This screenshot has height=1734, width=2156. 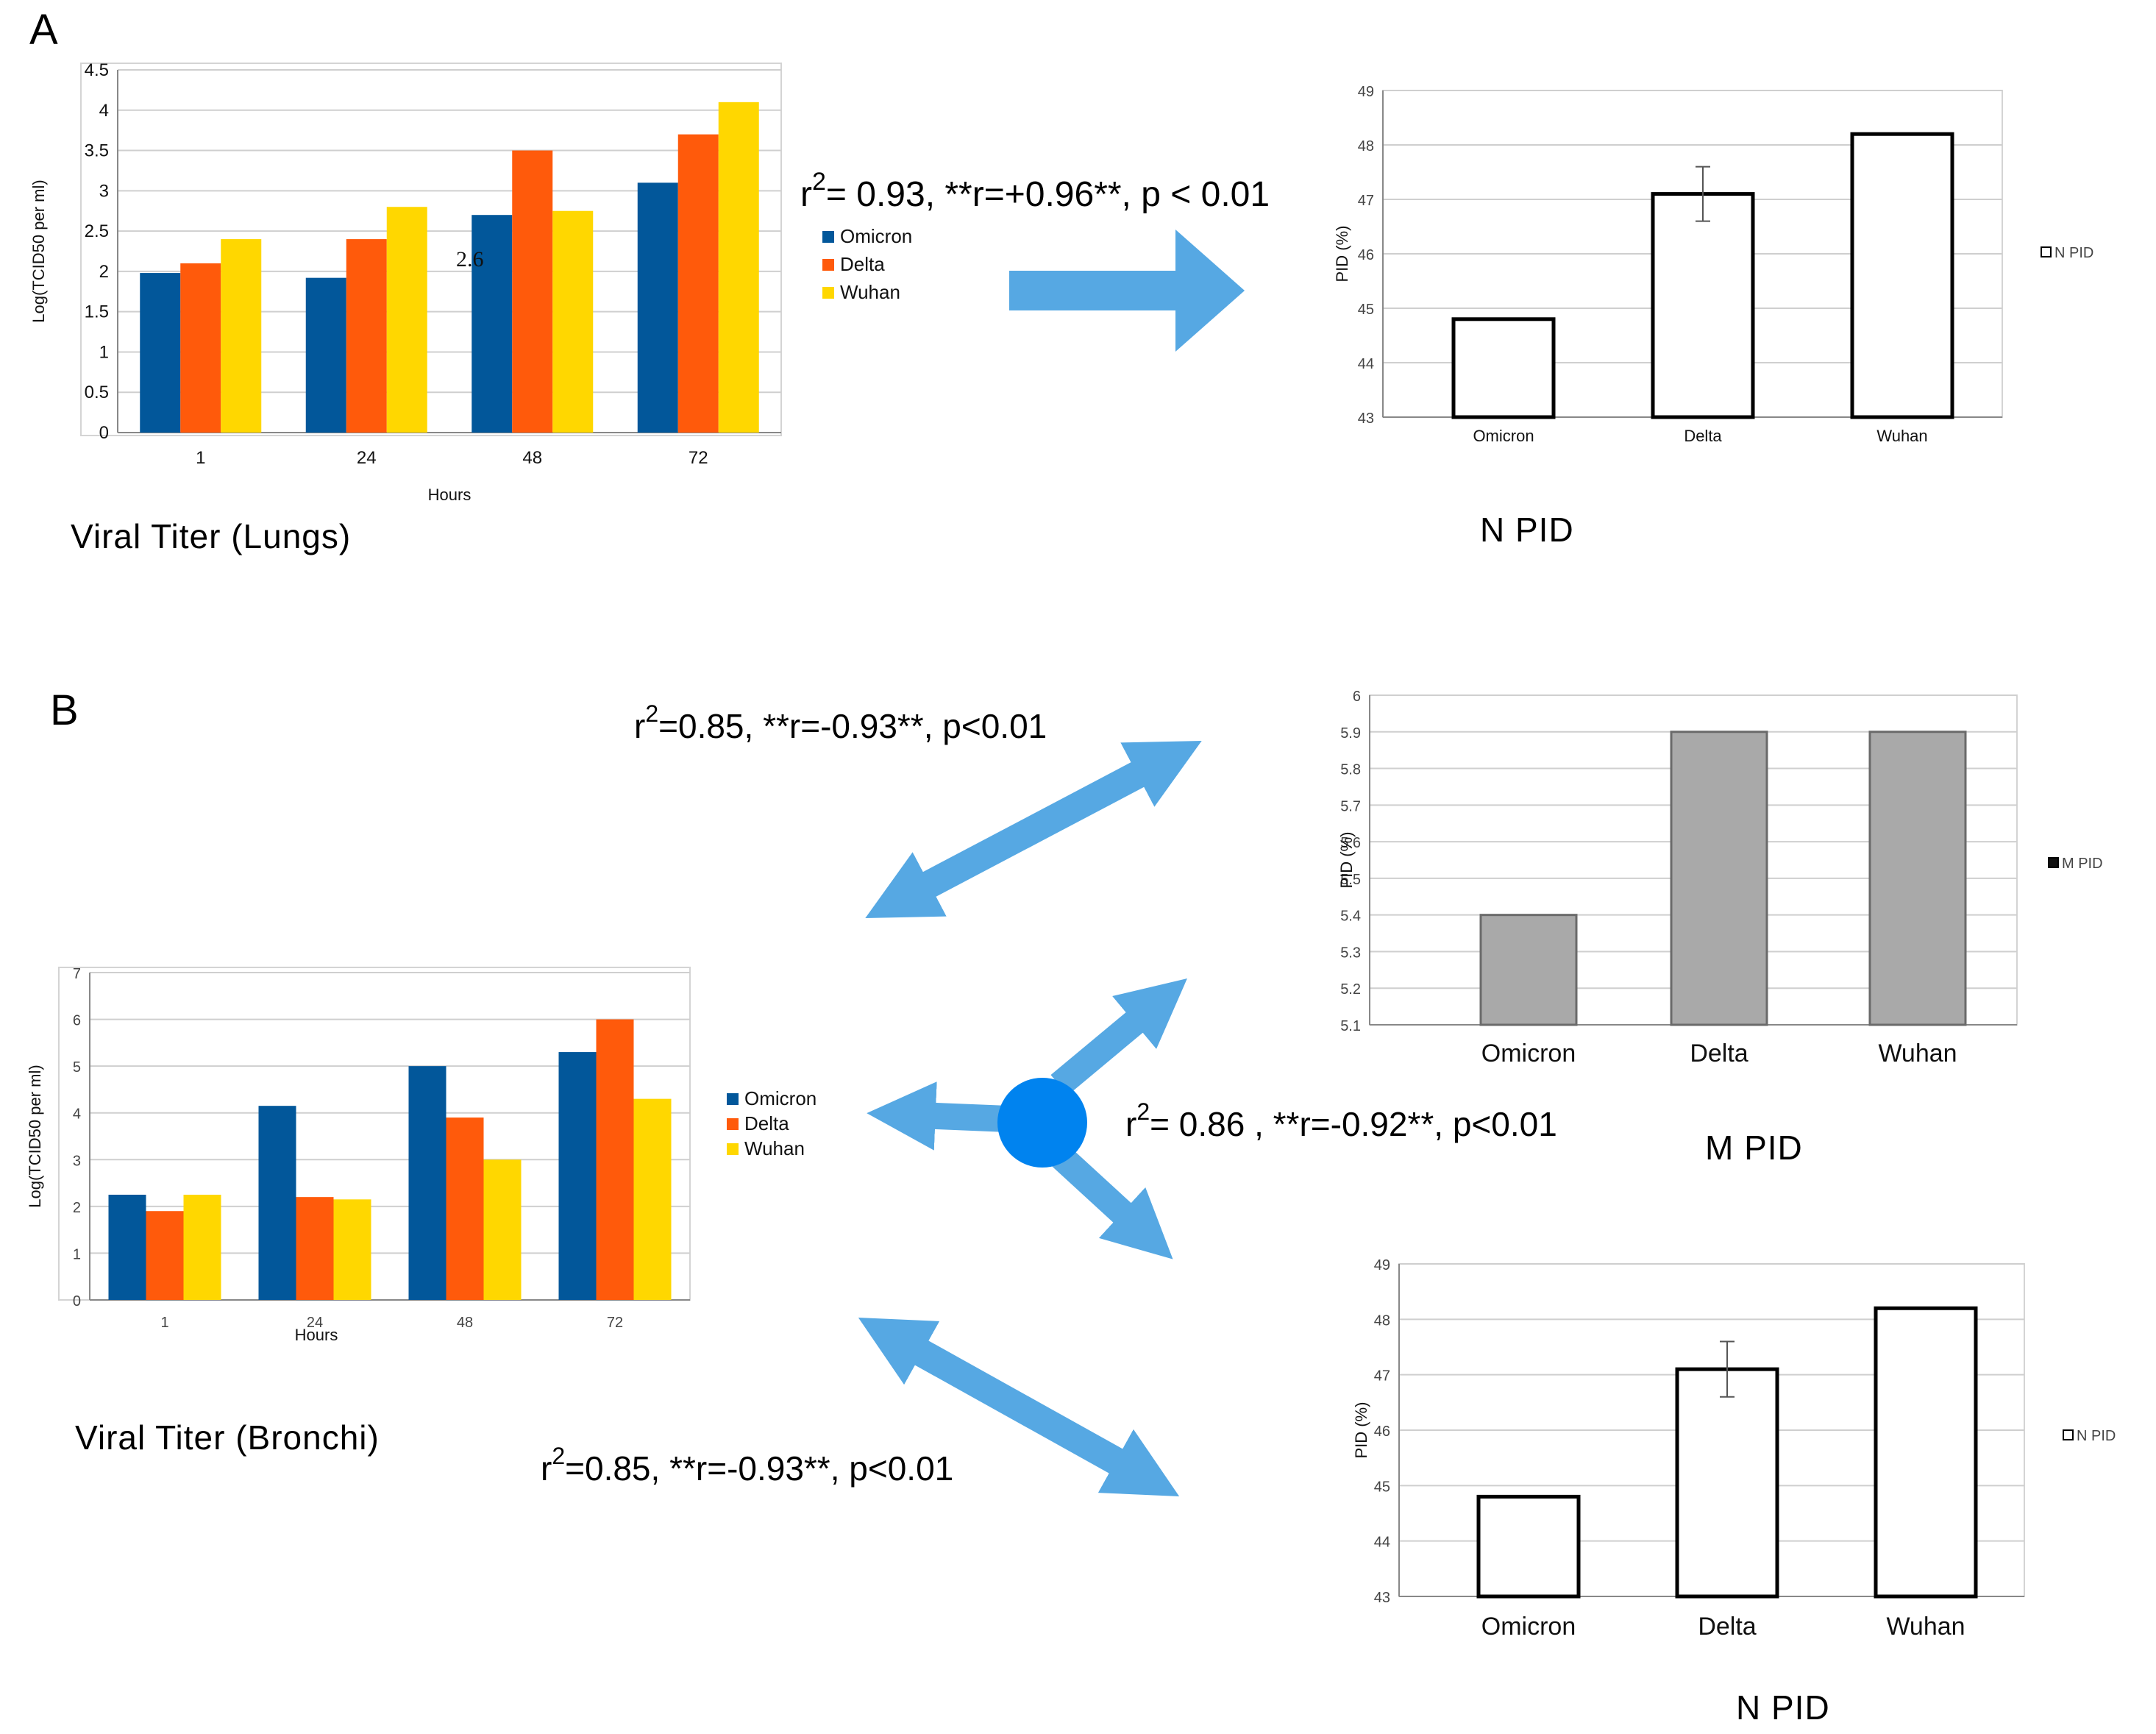 What do you see at coordinates (1351, 733) in the screenshot?
I see `mpid-y-tick-label: 5.9` at bounding box center [1351, 733].